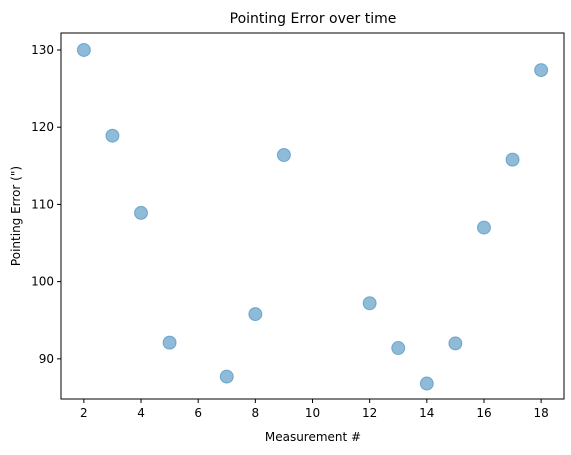  What do you see at coordinates (312, 413) in the screenshot?
I see `x-tick-label: 10` at bounding box center [312, 413].